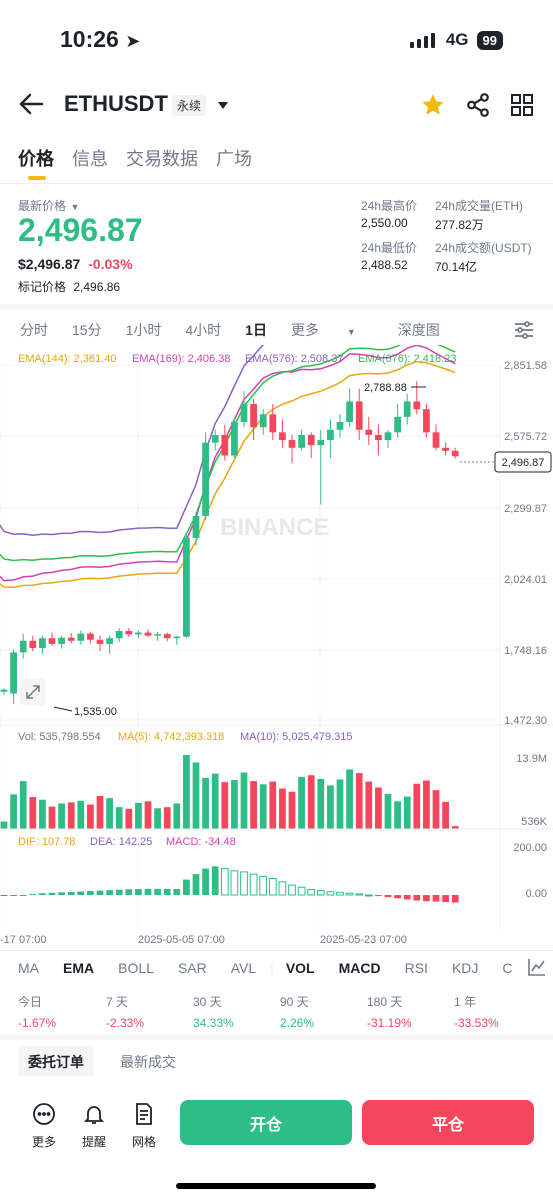 This screenshot has width=553, height=1200. Describe the element at coordinates (229, 884) in the screenshot. I see `macd-histogram` at that location.